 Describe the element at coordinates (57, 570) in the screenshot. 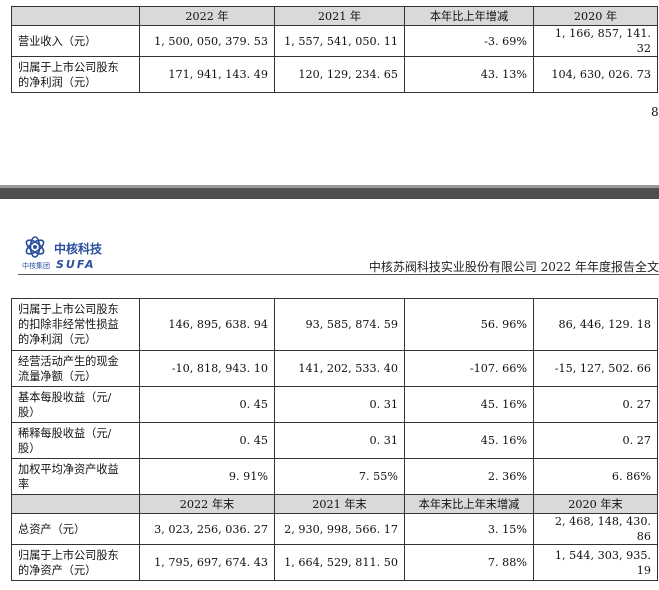

I see `row-label-line: 的净资产（元）` at that location.